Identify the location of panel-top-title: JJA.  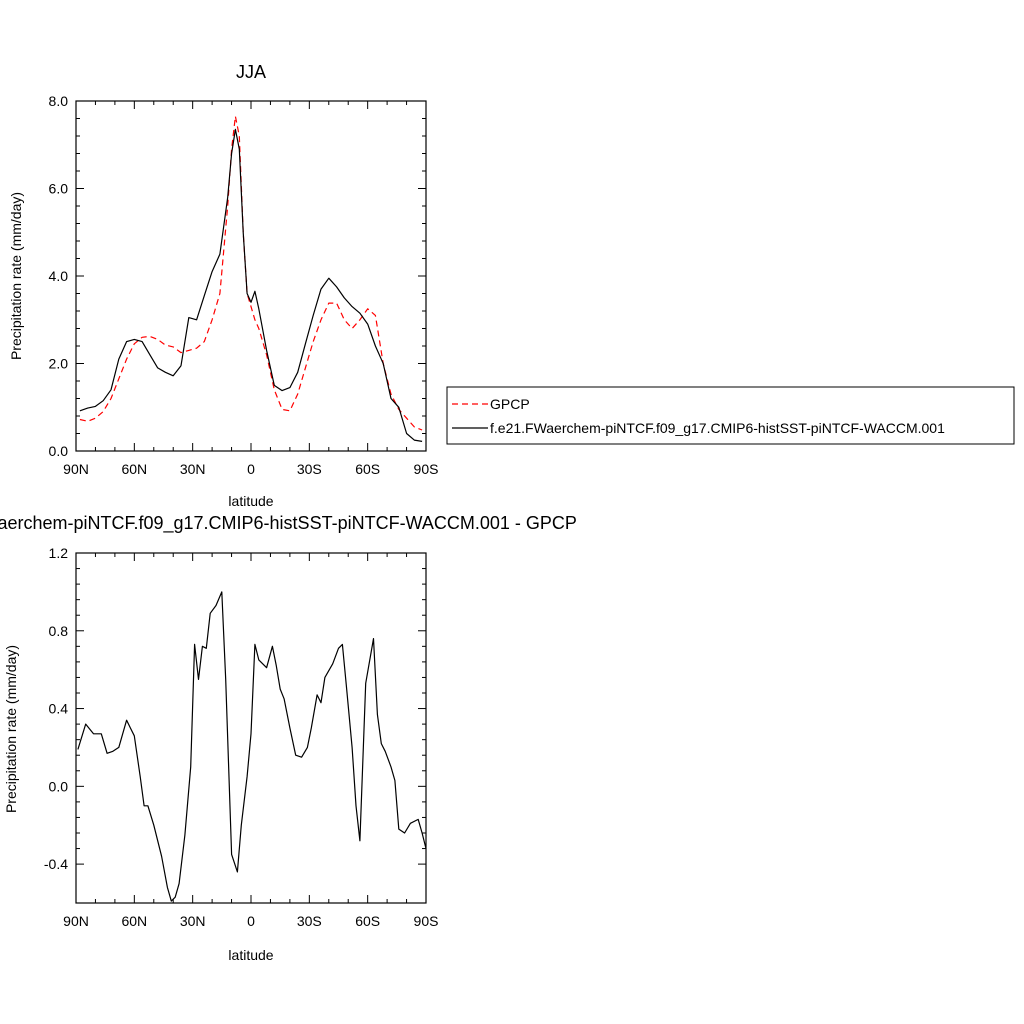
(251, 72).